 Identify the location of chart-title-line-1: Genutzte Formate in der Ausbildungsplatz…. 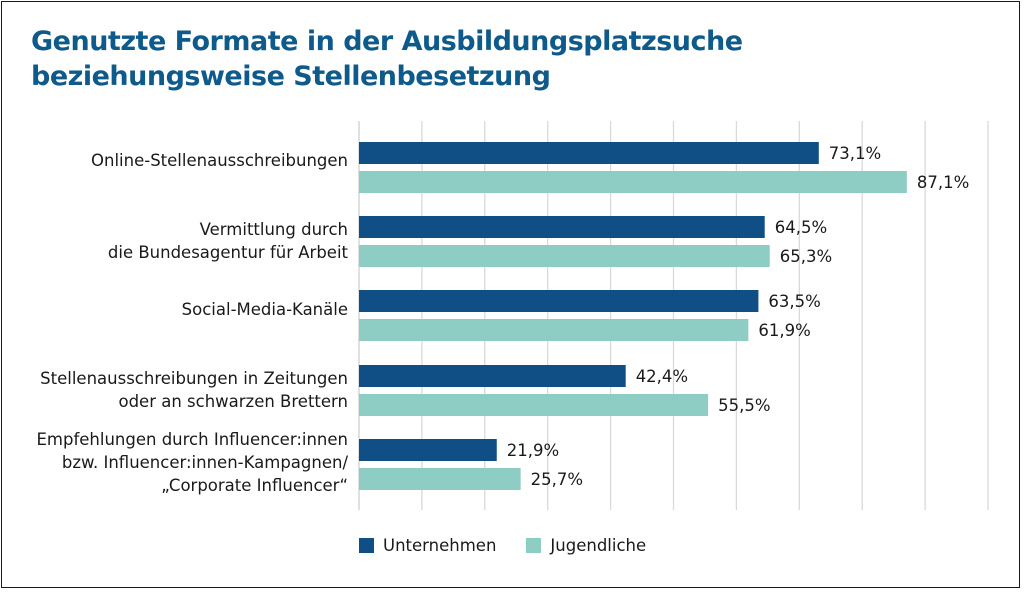
(387, 41).